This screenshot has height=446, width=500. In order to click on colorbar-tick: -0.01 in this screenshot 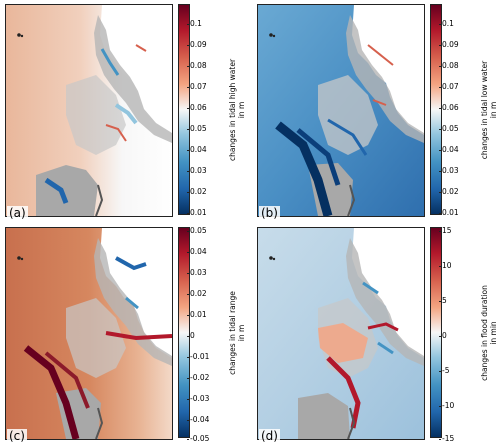, I will do `click(198, 356)`.